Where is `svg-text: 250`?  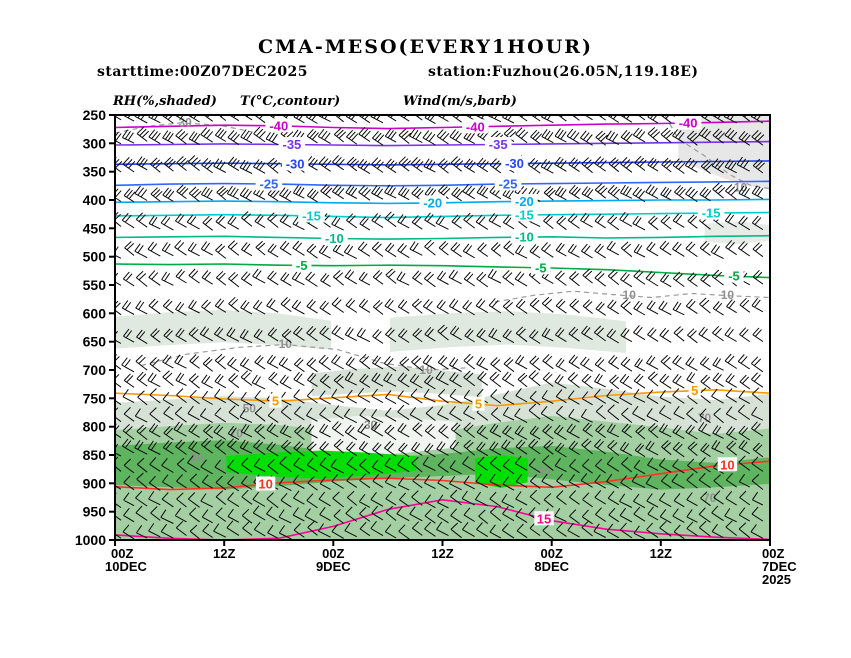 svg-text: 250 is located at coordinates (95, 115).